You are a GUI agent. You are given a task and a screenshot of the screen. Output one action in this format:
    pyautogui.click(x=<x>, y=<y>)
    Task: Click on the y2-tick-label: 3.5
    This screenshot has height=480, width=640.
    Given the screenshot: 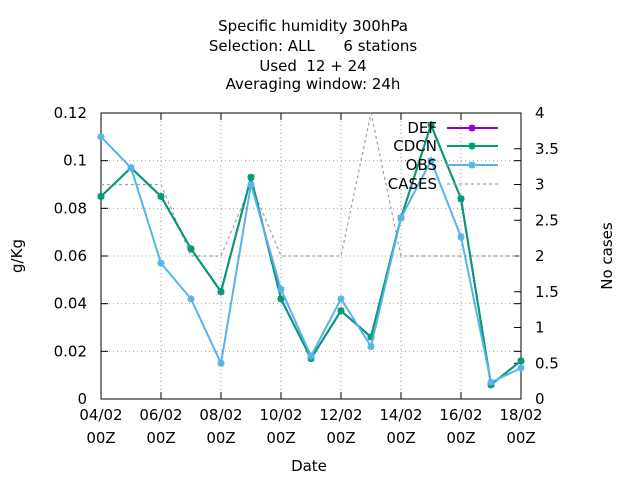 What is the action you would take?
    pyautogui.click(x=547, y=149)
    